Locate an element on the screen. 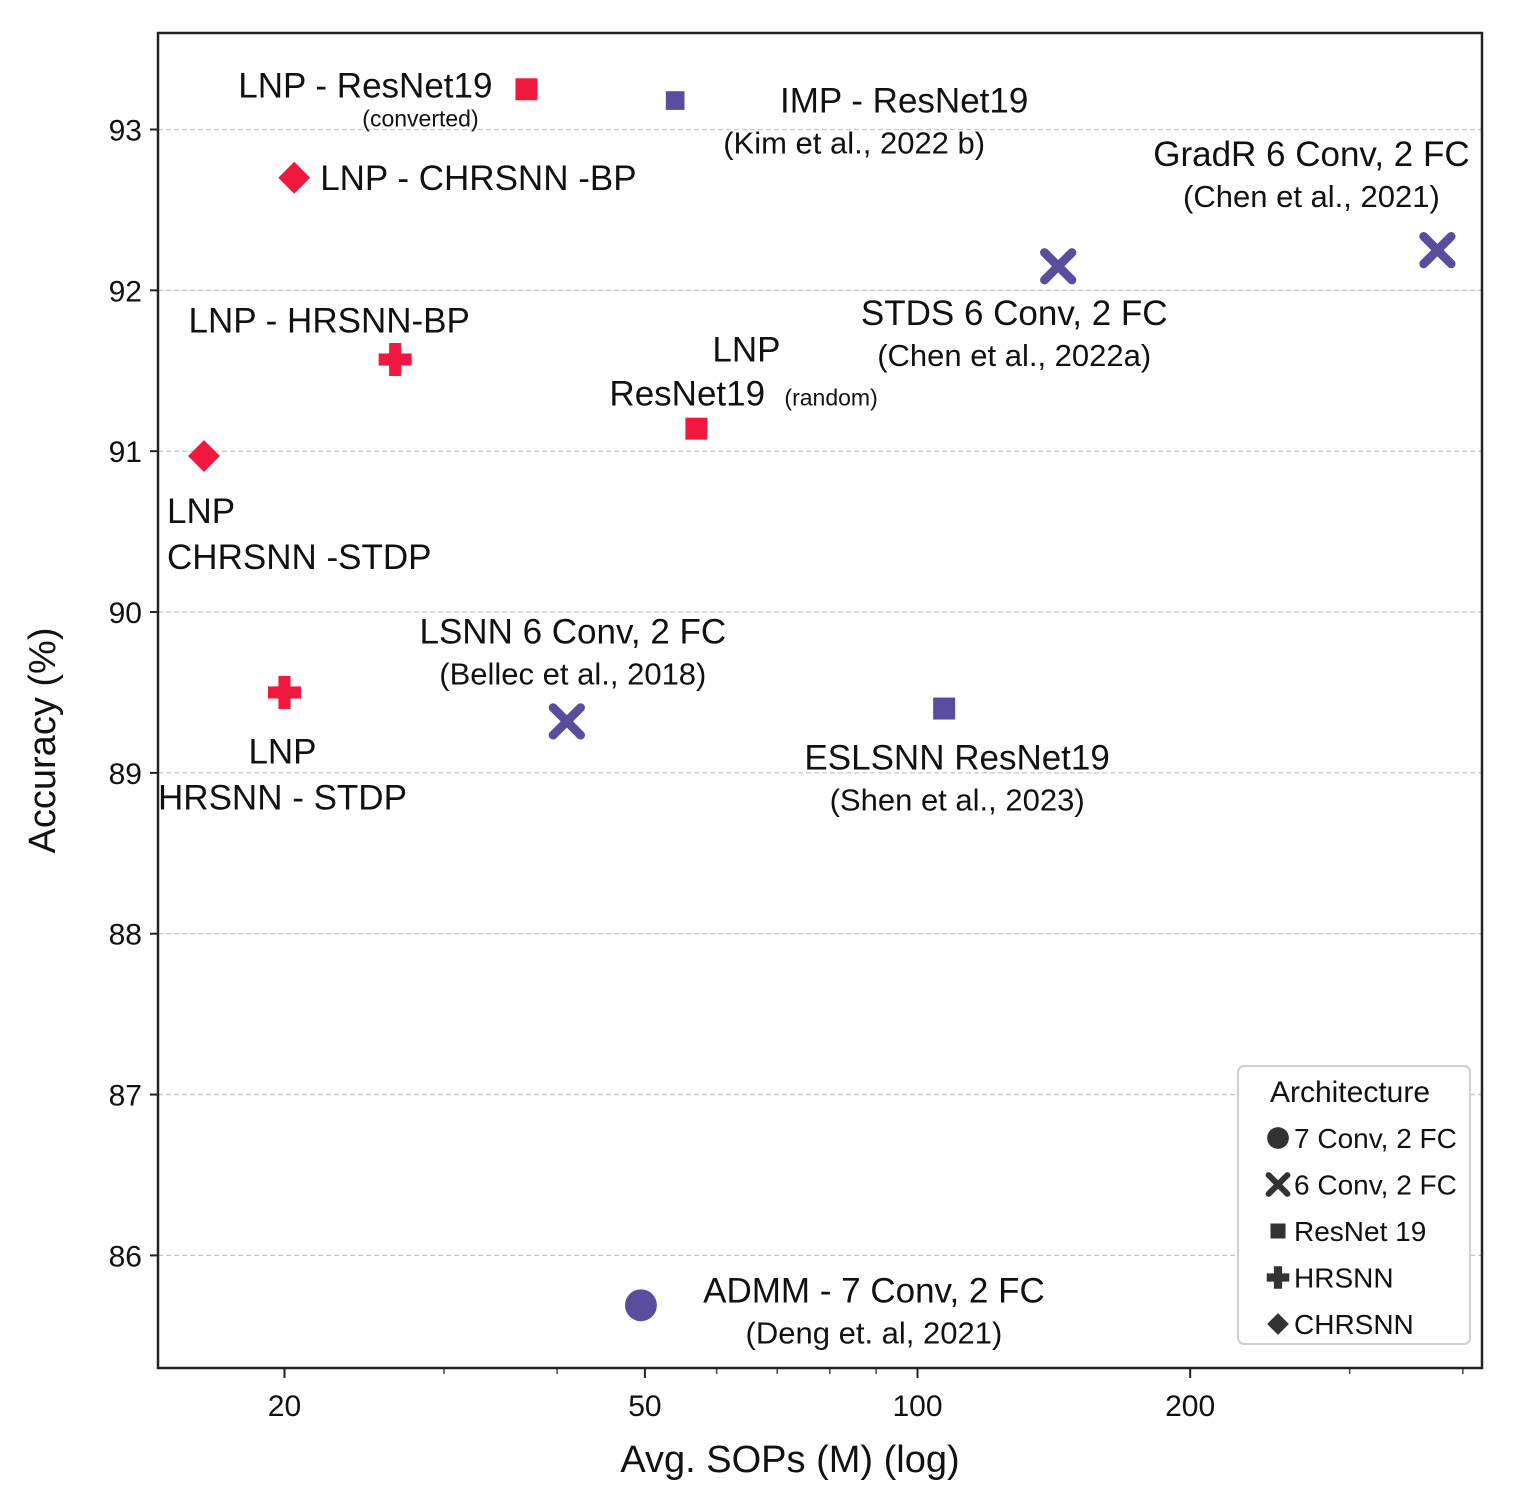 This screenshot has width=1513, height=1500. legend-box is located at coordinates (1354, 1205).